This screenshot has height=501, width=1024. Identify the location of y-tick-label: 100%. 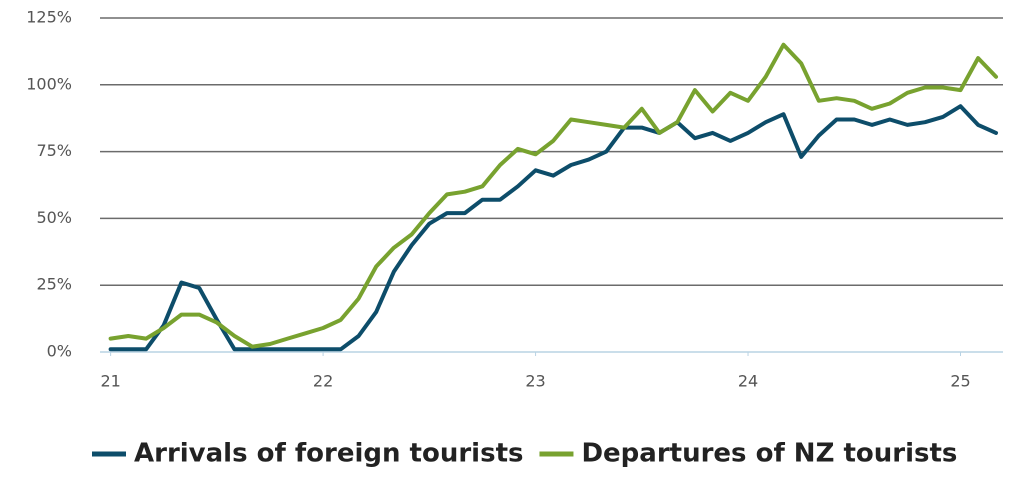
(49, 83).